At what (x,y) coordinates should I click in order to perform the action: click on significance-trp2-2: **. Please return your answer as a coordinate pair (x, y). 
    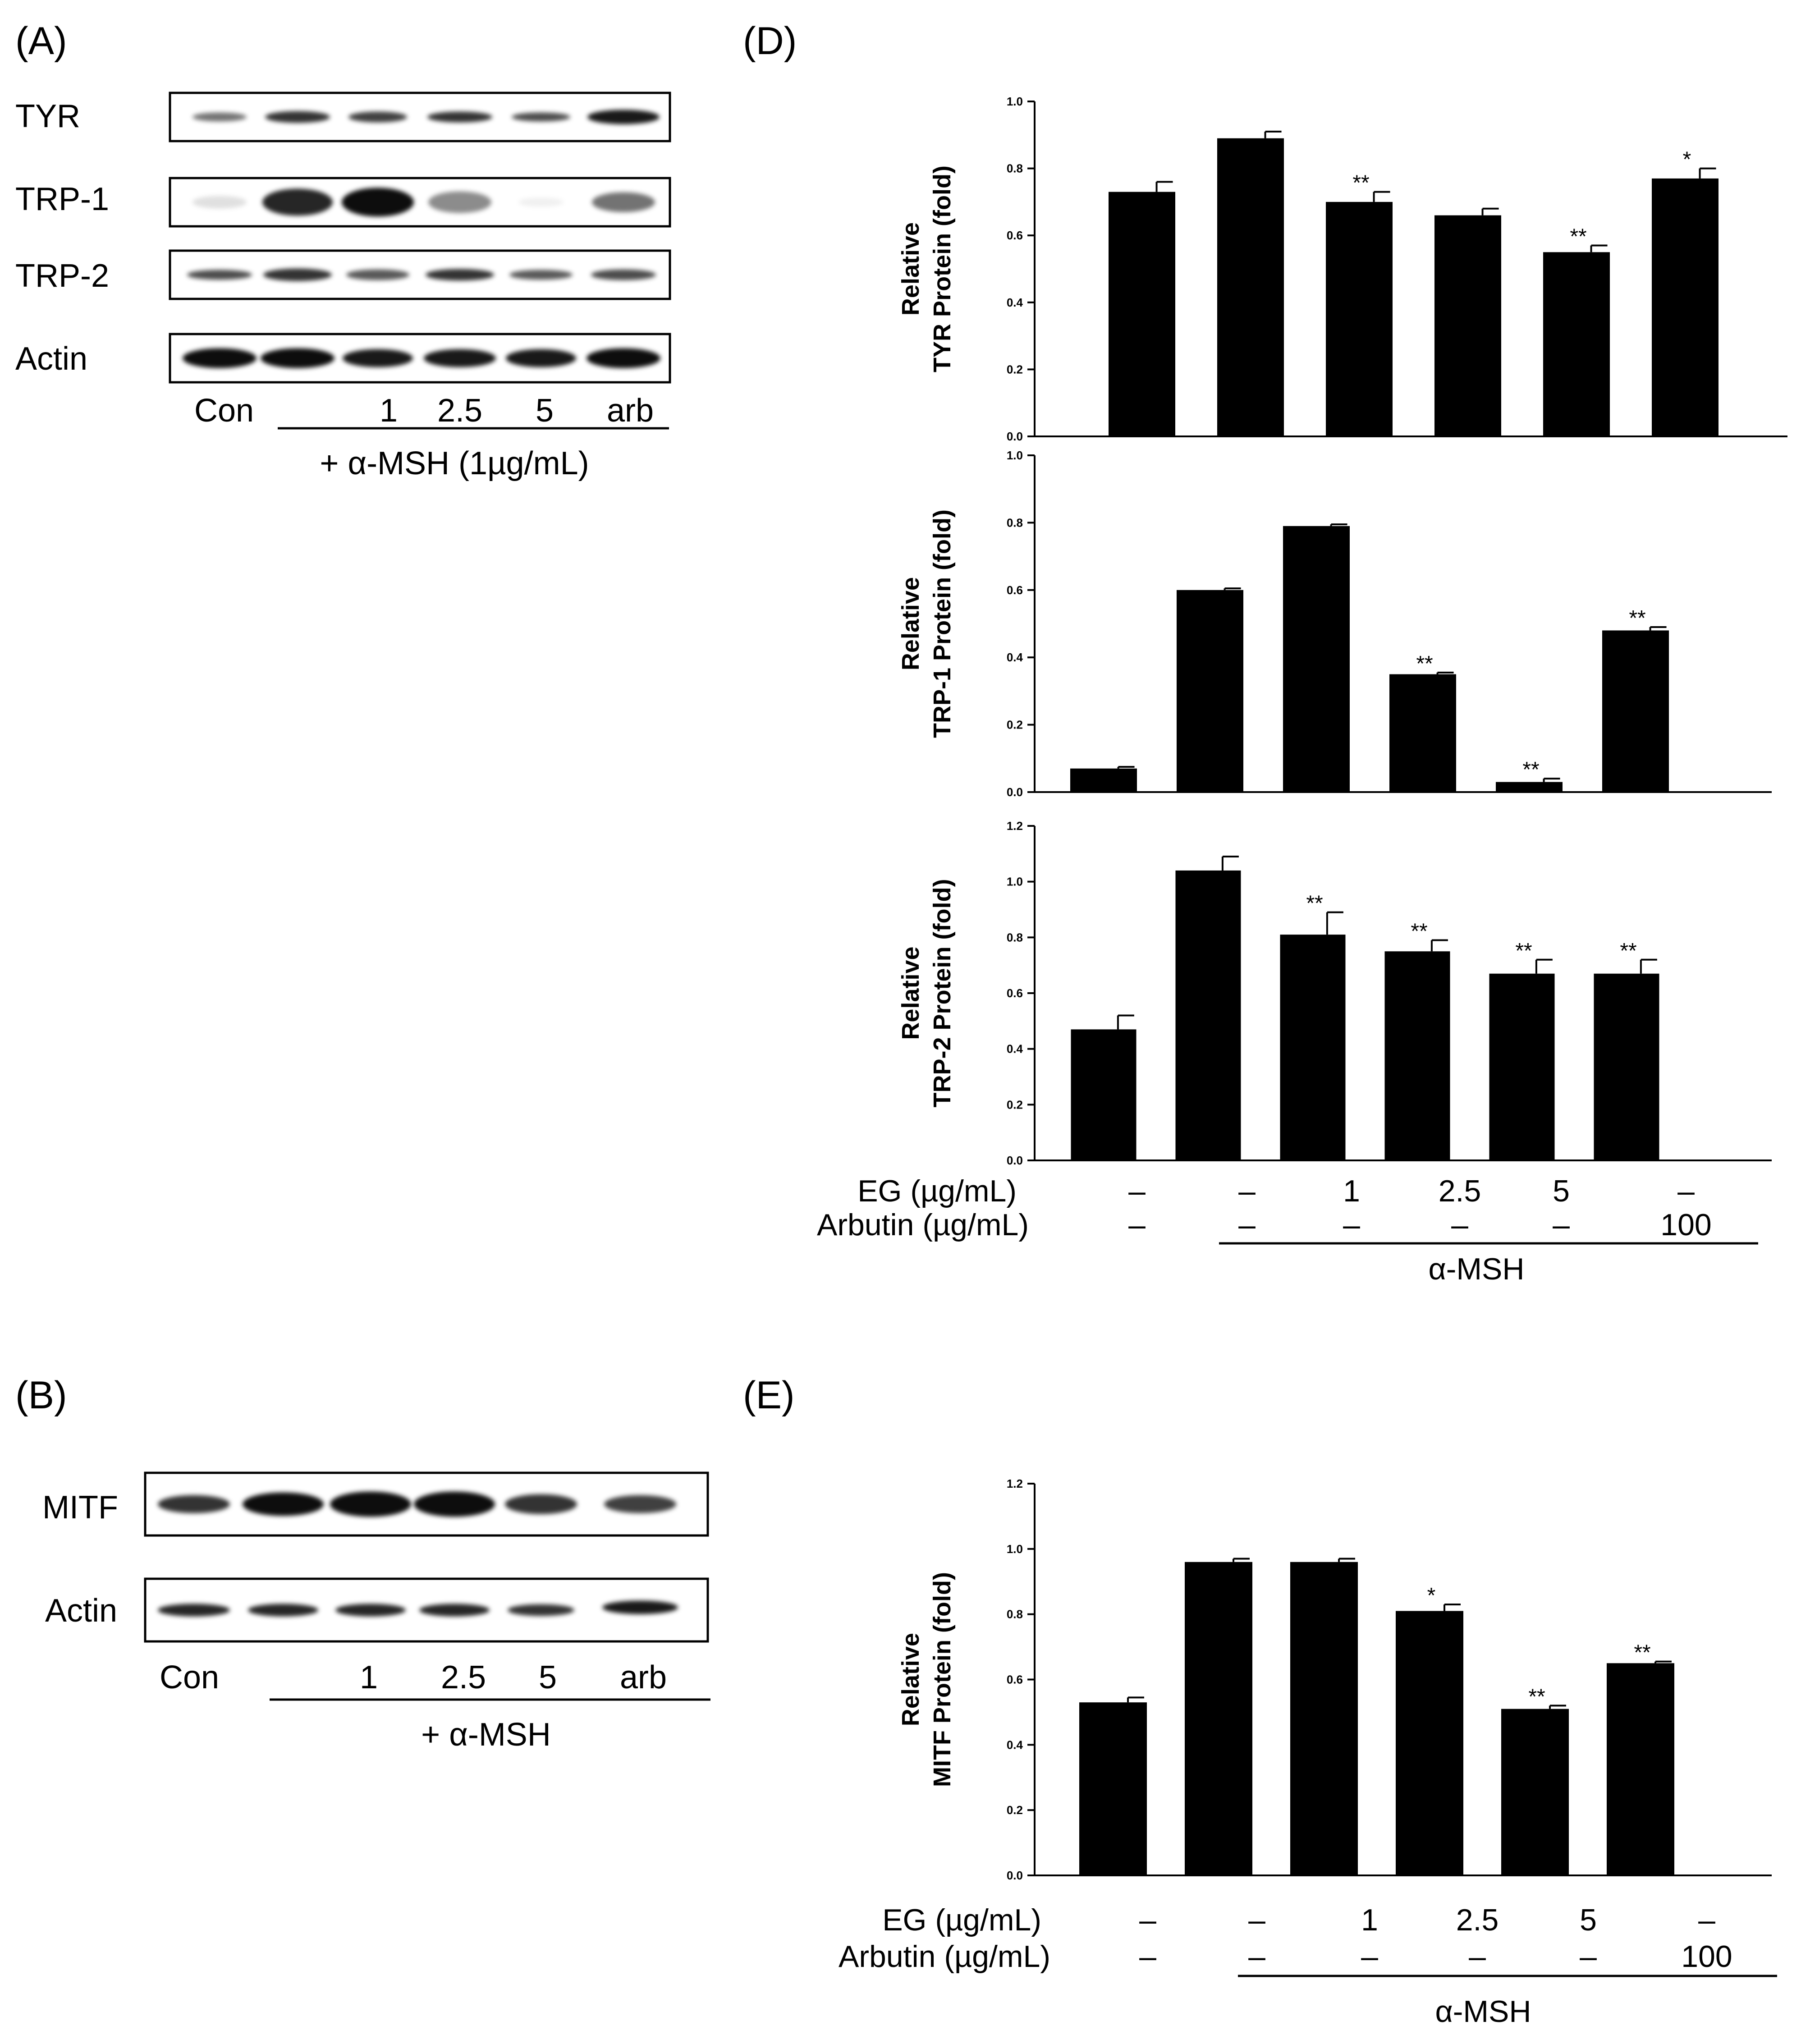
    Looking at the image, I should click on (1314, 904).